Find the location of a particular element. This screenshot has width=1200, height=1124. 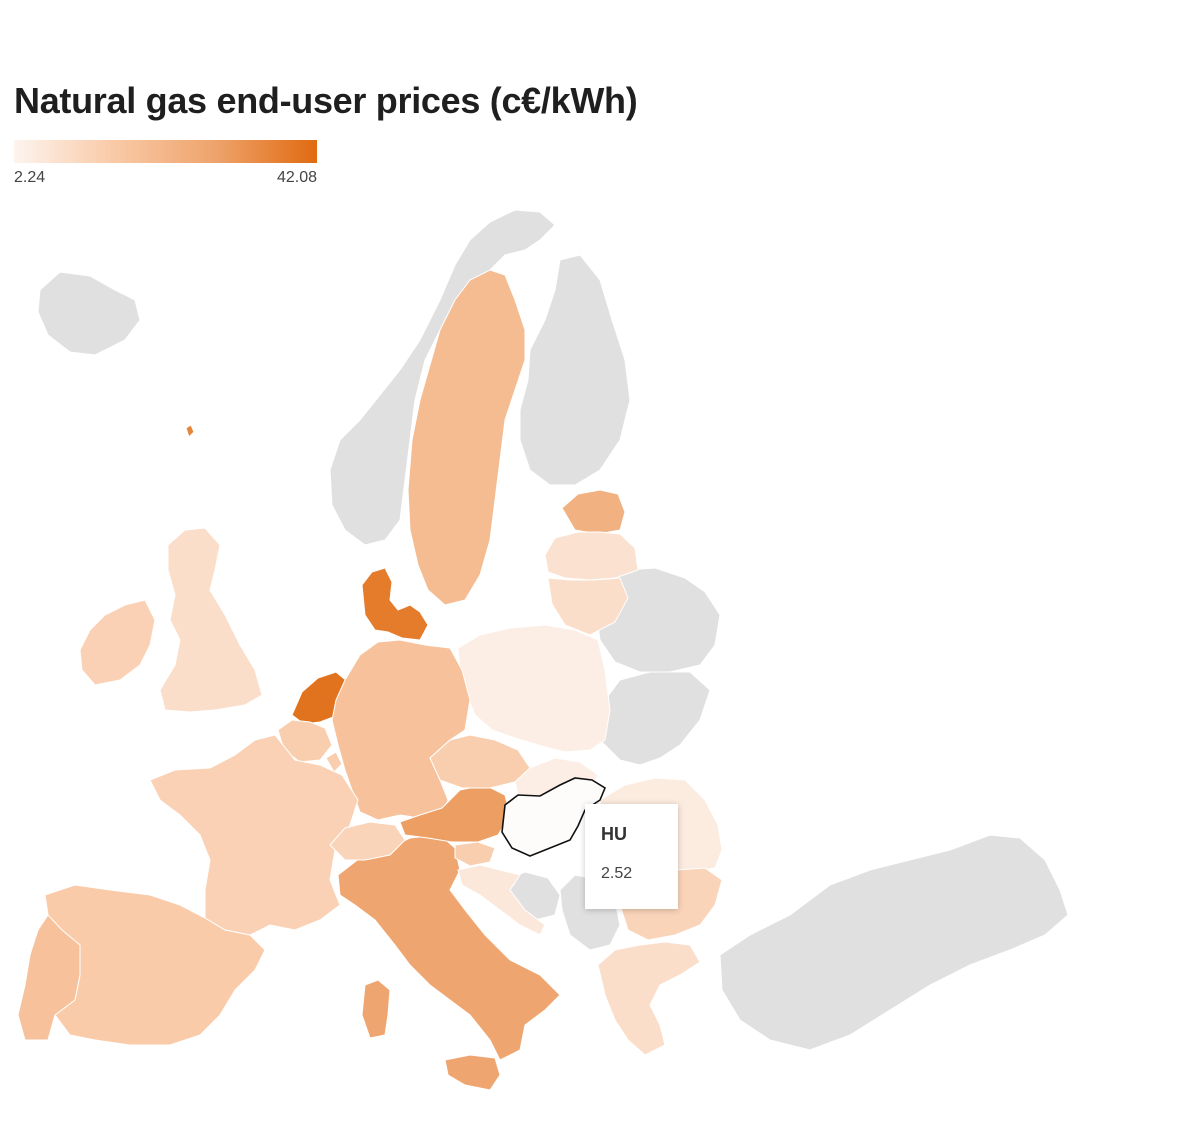

map-title: Natural gas end-user prices (c€/kWh) is located at coordinates (326, 100).